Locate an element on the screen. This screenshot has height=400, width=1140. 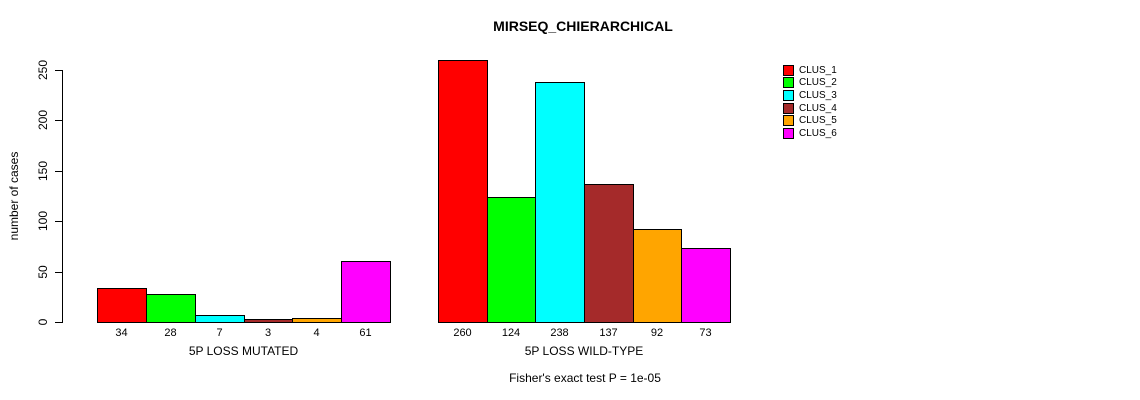
bar-value-label: 7 is located at coordinates (219, 333).